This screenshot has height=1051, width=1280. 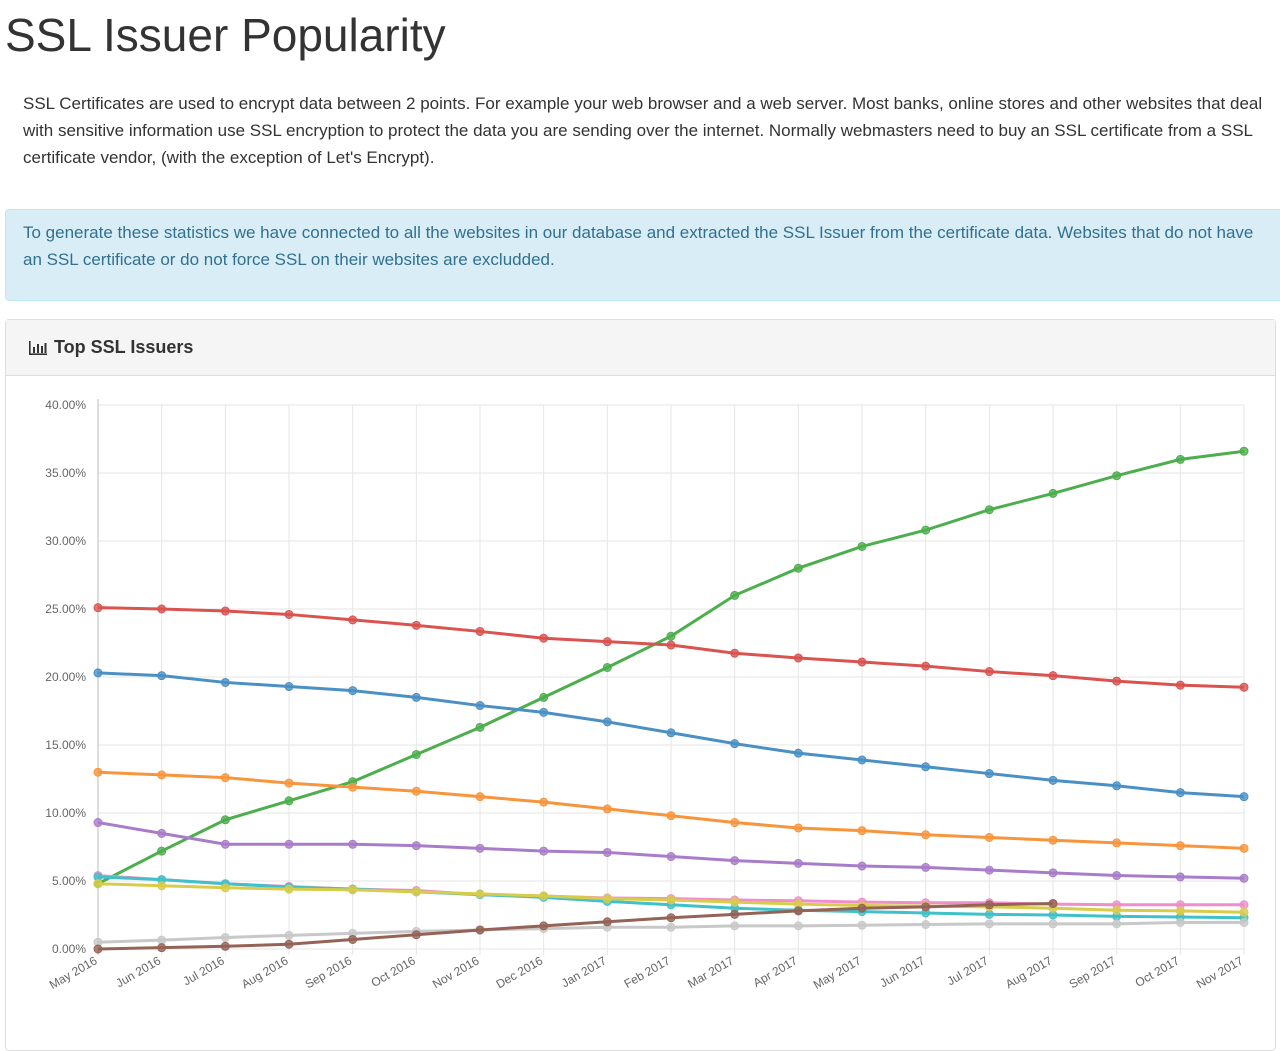 What do you see at coordinates (69, 881) in the screenshot?
I see `y-tick-label: 5.00%` at bounding box center [69, 881].